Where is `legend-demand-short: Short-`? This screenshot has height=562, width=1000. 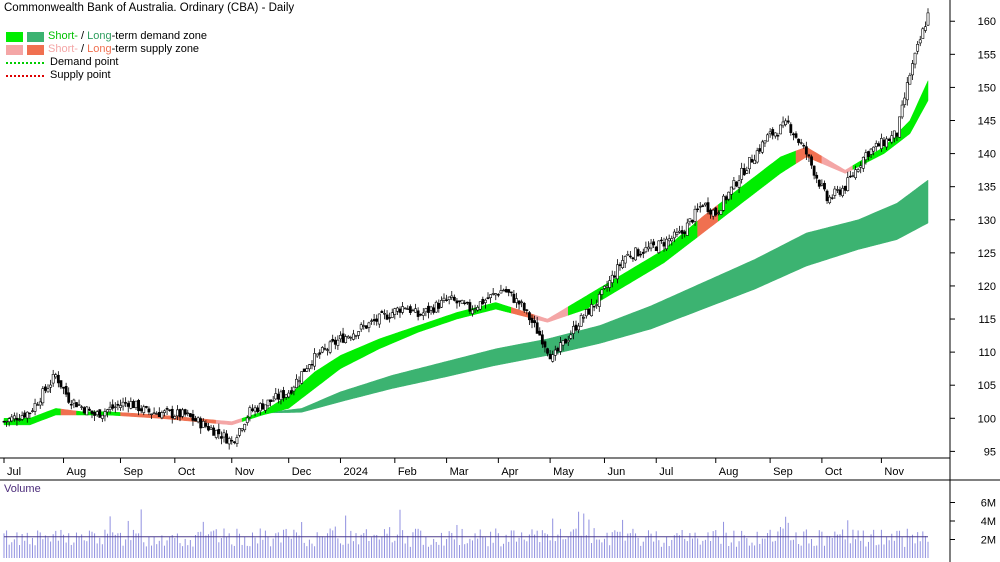
legend-demand-short: Short- is located at coordinates (63, 36).